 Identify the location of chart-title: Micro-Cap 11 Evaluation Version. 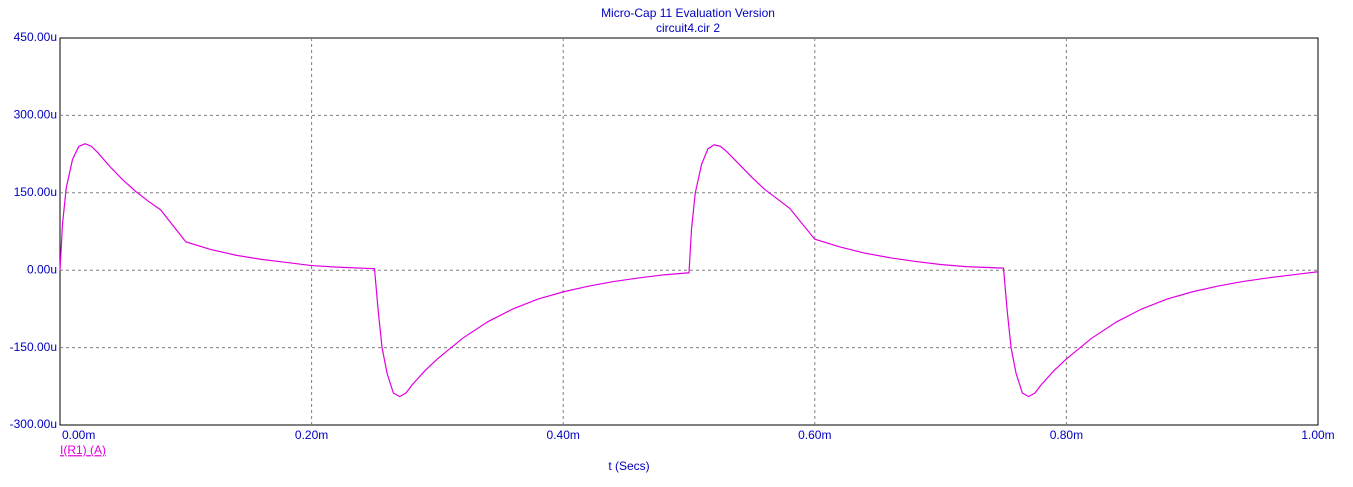
(688, 13).